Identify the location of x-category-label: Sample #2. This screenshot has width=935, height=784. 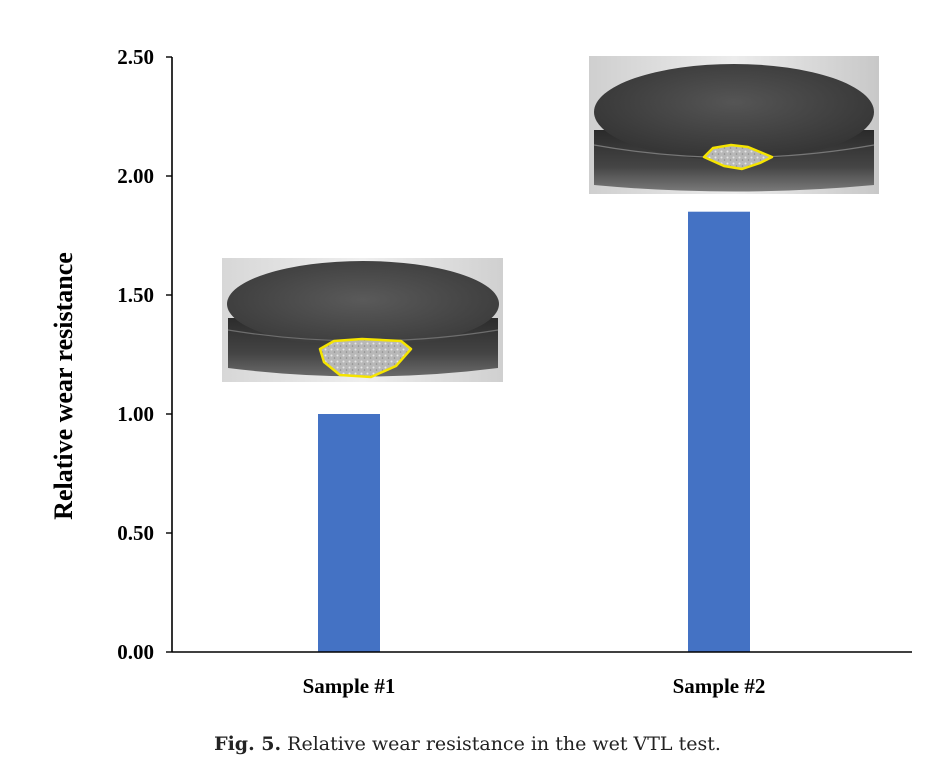
(719, 686).